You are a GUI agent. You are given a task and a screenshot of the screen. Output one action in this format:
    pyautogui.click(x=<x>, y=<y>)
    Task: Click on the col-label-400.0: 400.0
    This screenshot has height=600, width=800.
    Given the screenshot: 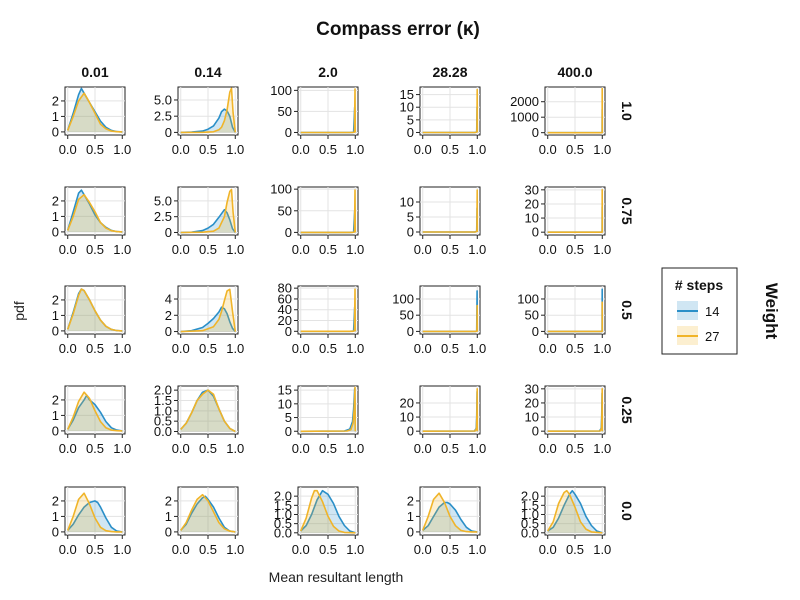 What is the action you would take?
    pyautogui.click(x=574, y=72)
    